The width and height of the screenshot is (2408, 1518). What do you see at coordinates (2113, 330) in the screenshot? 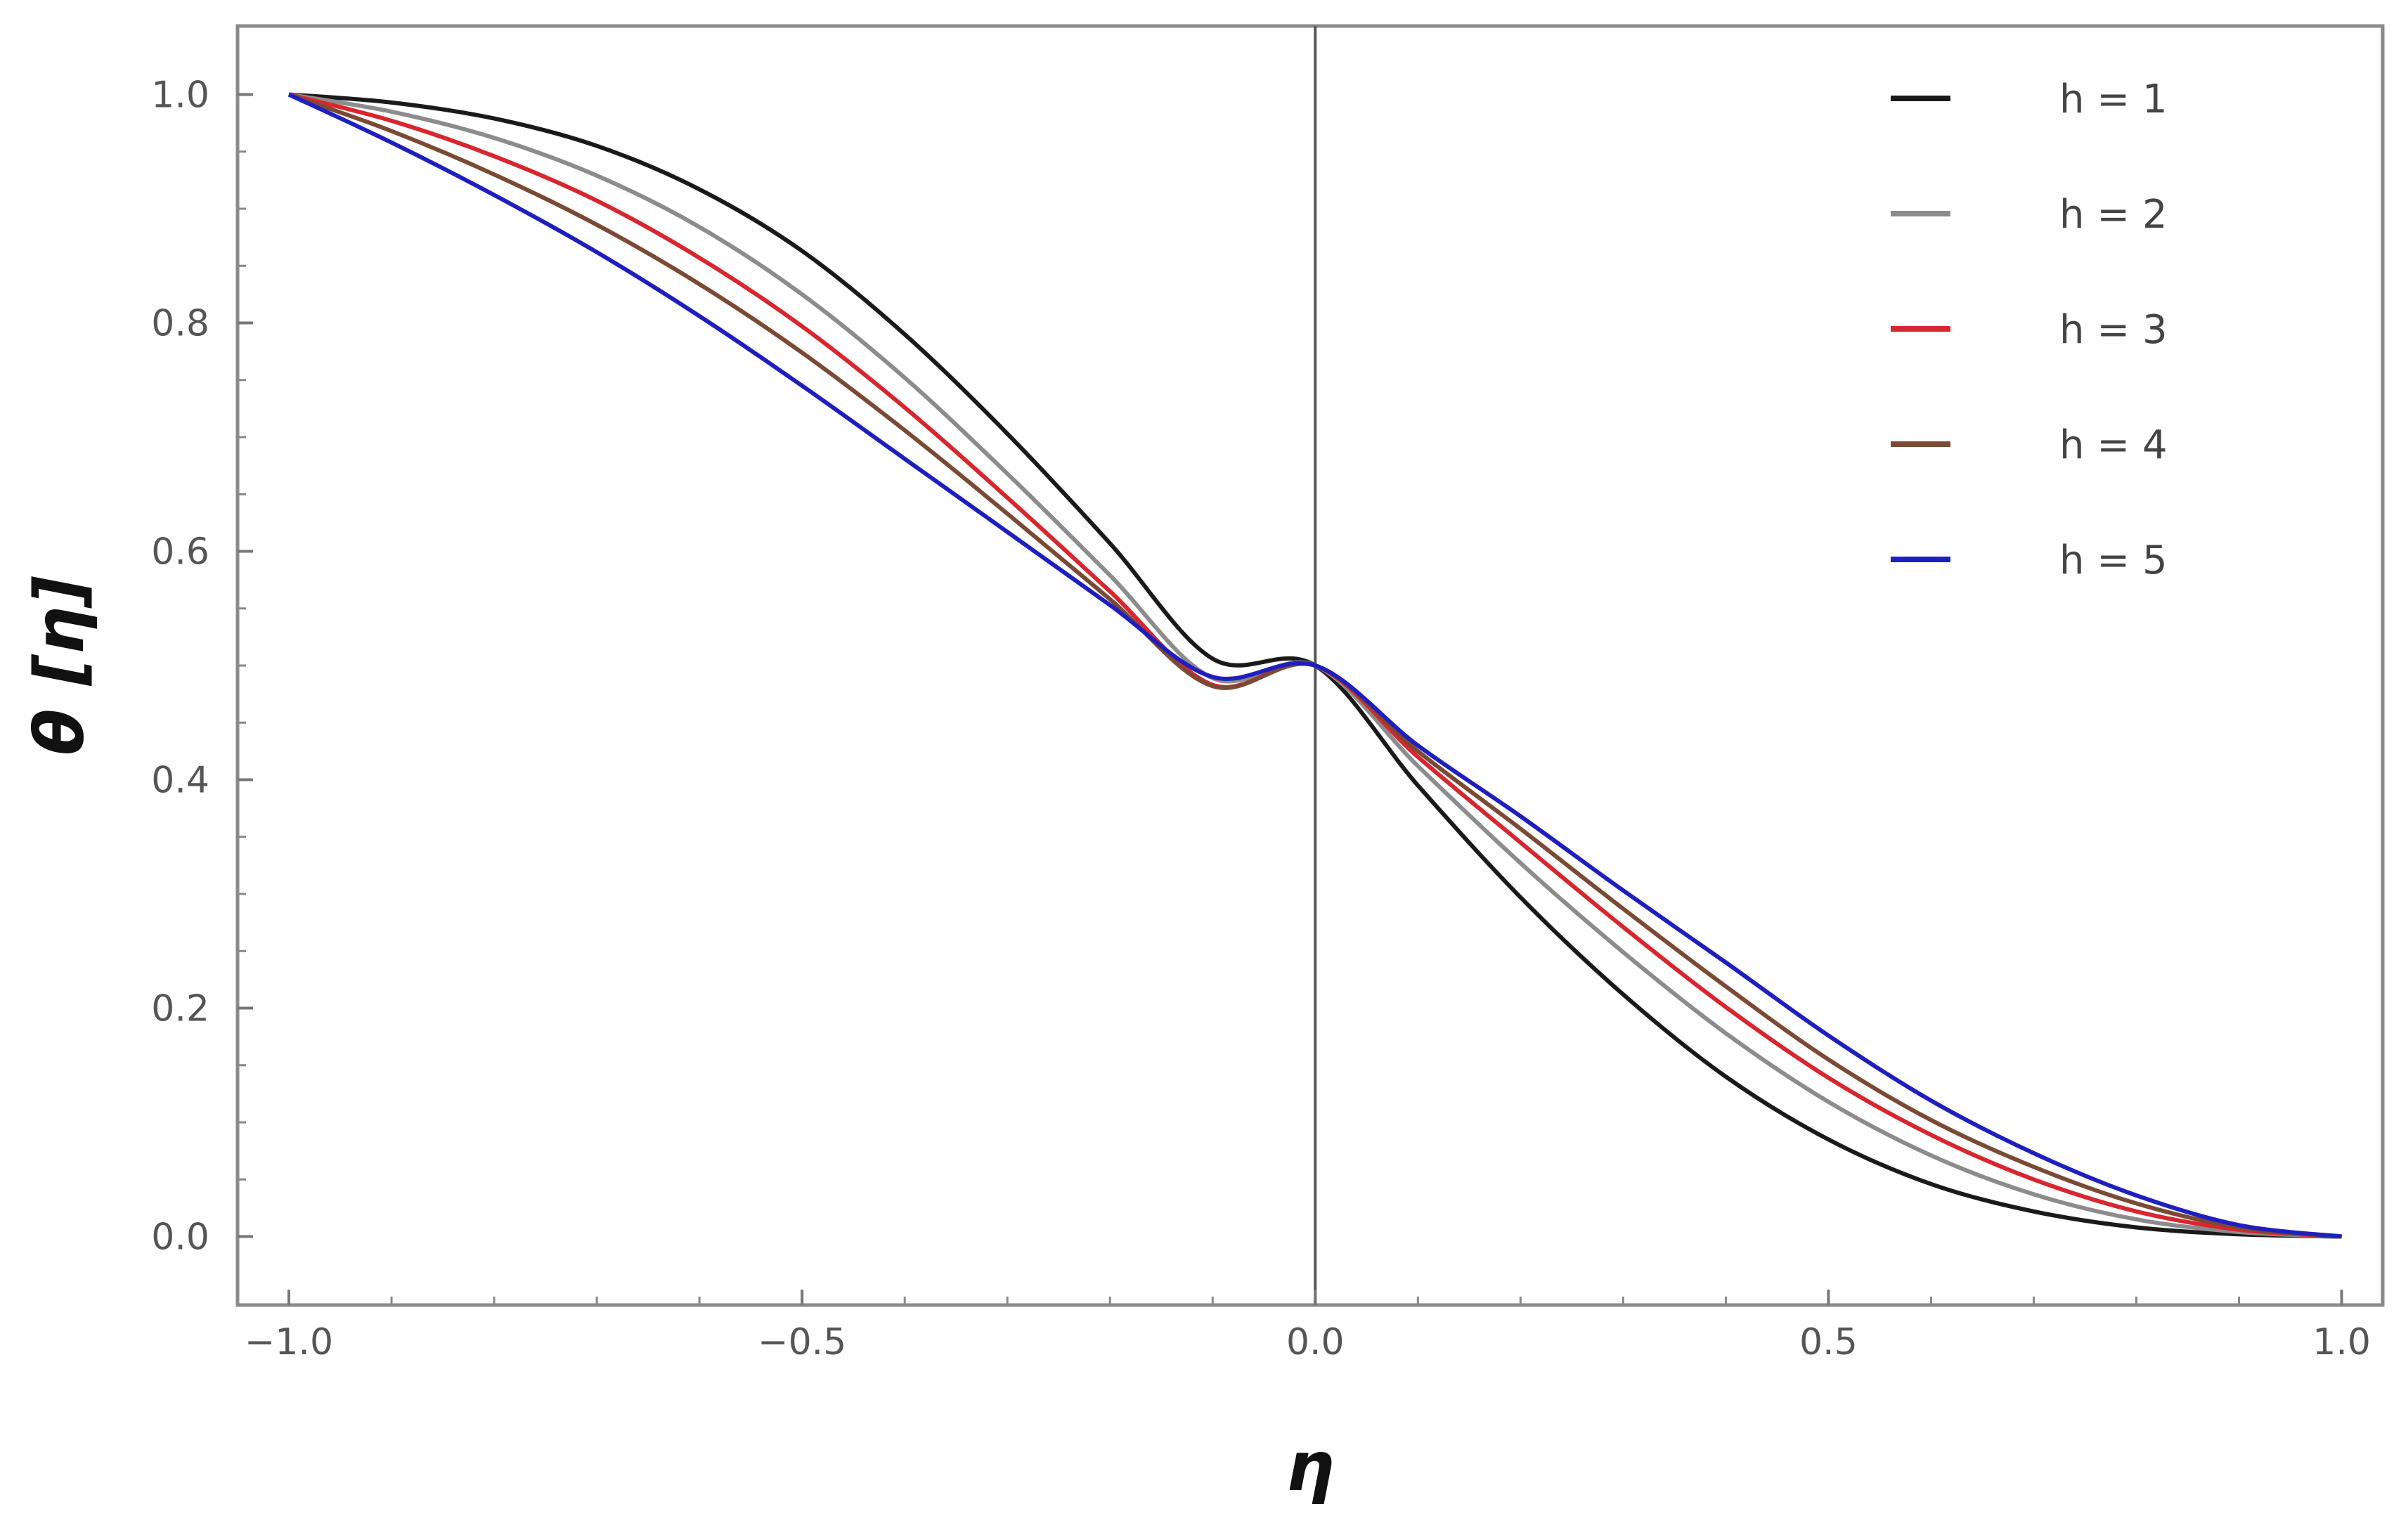
I see `legend-label-h3: h = 3` at bounding box center [2113, 330].